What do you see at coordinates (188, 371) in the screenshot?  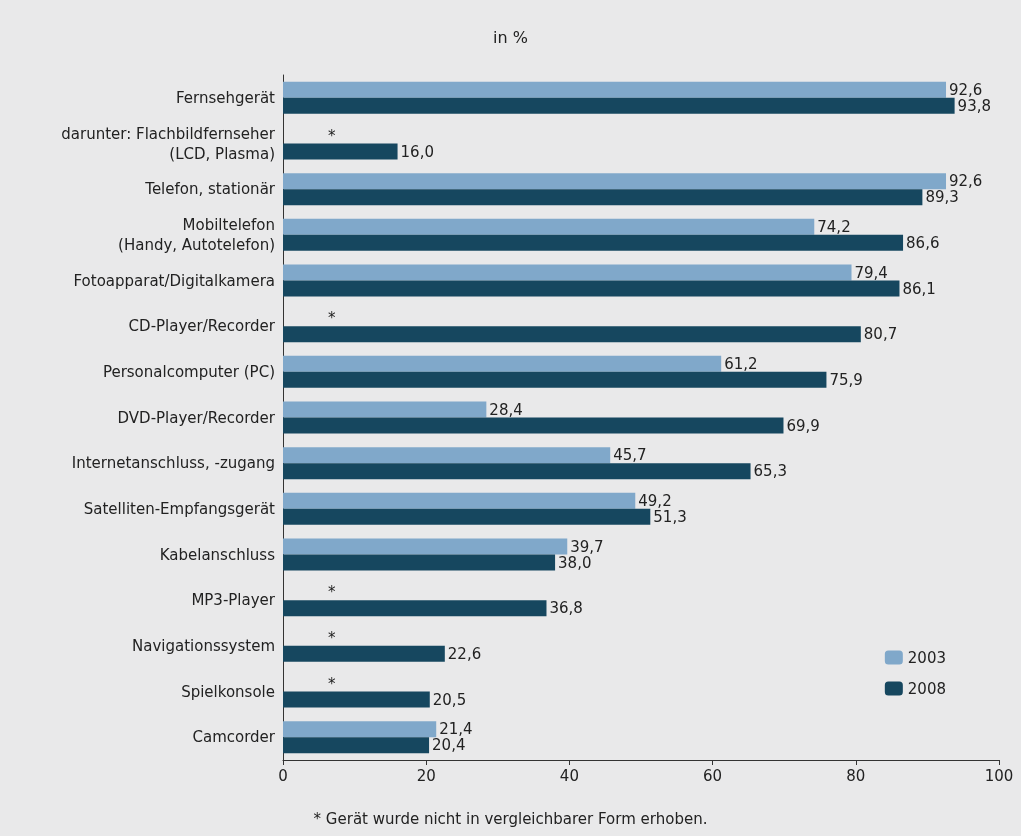 I see `y-tick-label: Personalcomputer (PC)` at bounding box center [188, 371].